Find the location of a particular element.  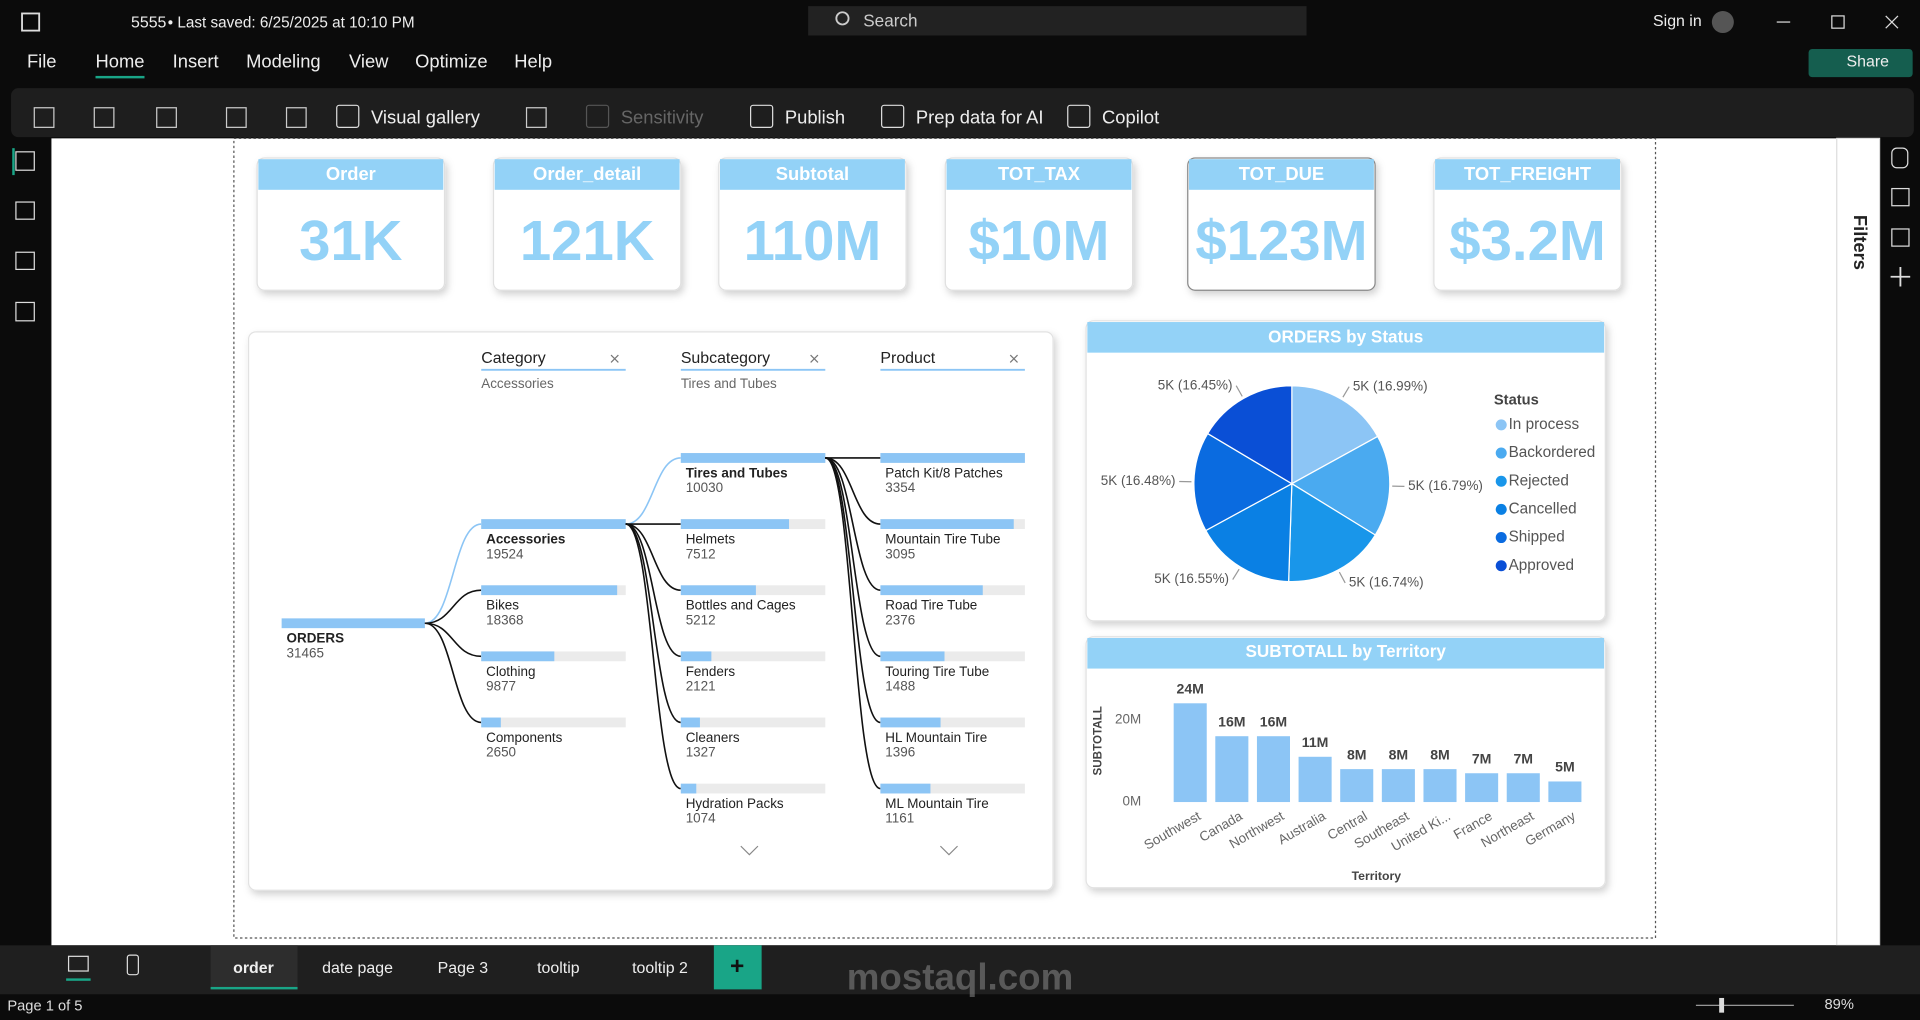

node-label: Helmets is located at coordinates (711, 539).